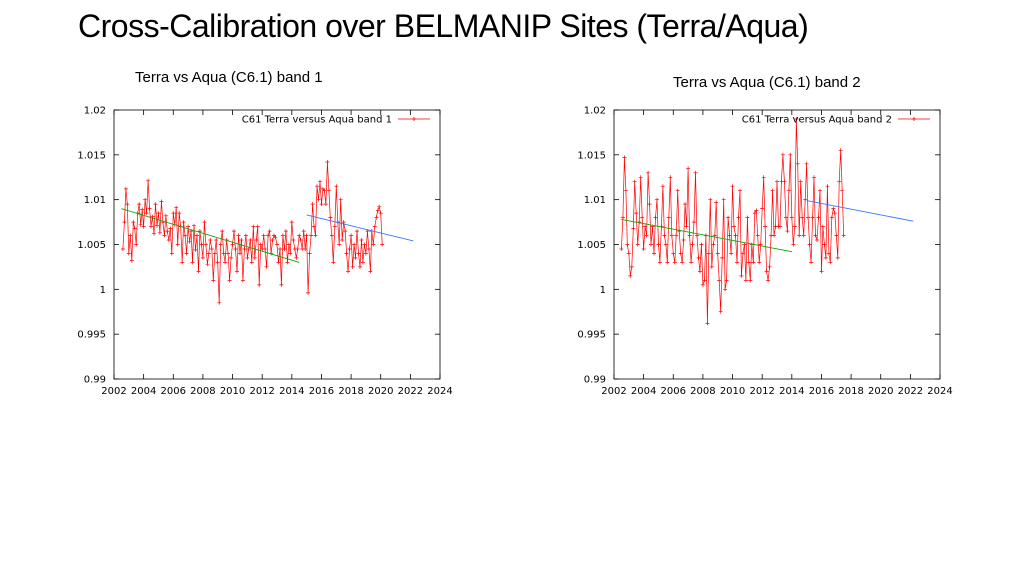 Image resolution: width=1024 pixels, height=576 pixels. Describe the element at coordinates (733, 221) in the screenshot. I see `series-line` at that location.